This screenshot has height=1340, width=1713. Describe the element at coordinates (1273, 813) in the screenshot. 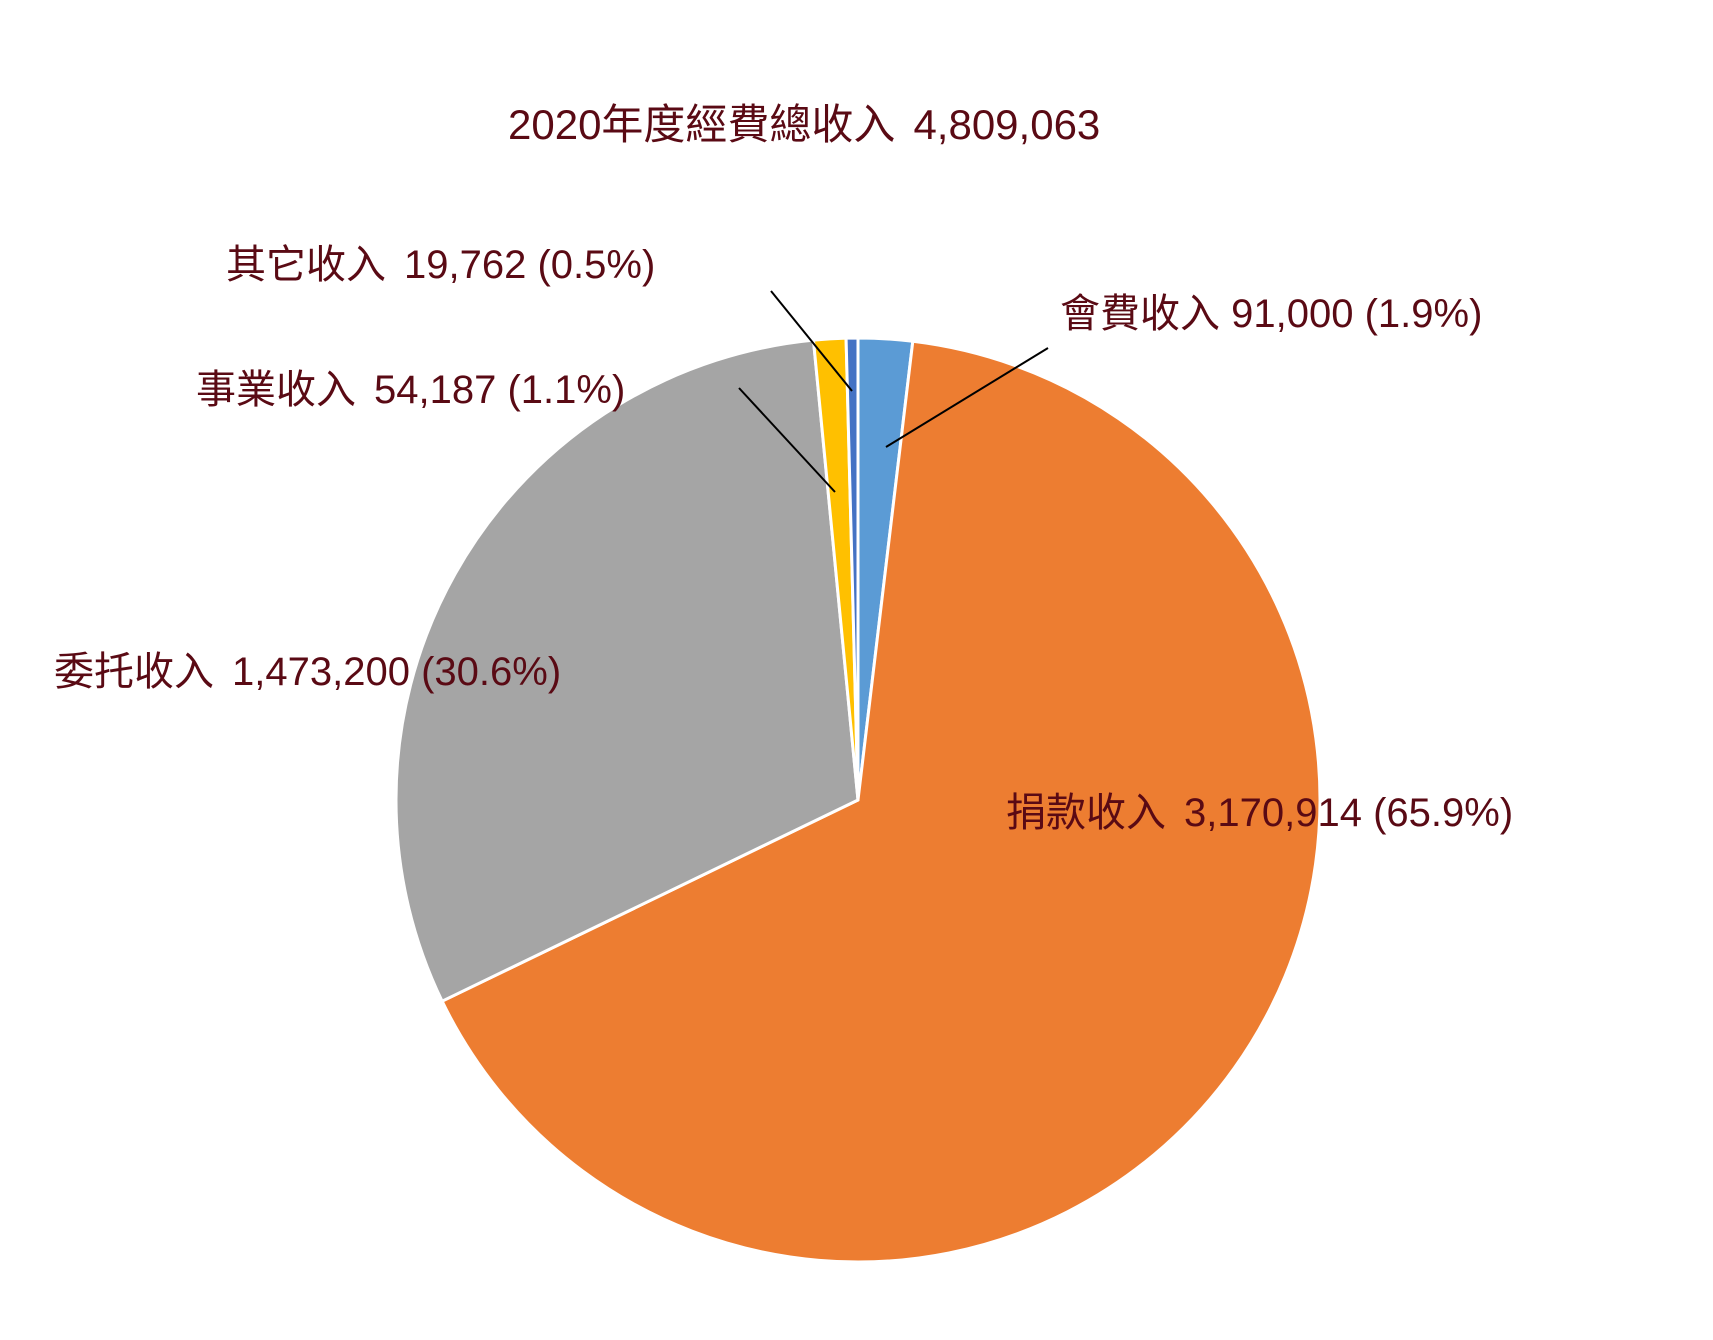

I see `label-value: 3,170,914` at that location.